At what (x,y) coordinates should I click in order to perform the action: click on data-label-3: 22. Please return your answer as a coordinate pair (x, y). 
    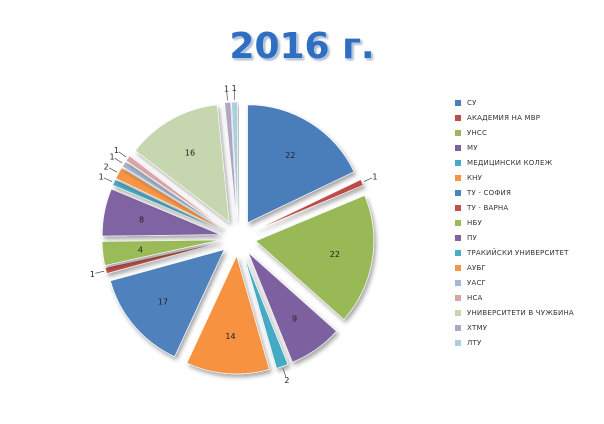
    Looking at the image, I should click on (335, 254).